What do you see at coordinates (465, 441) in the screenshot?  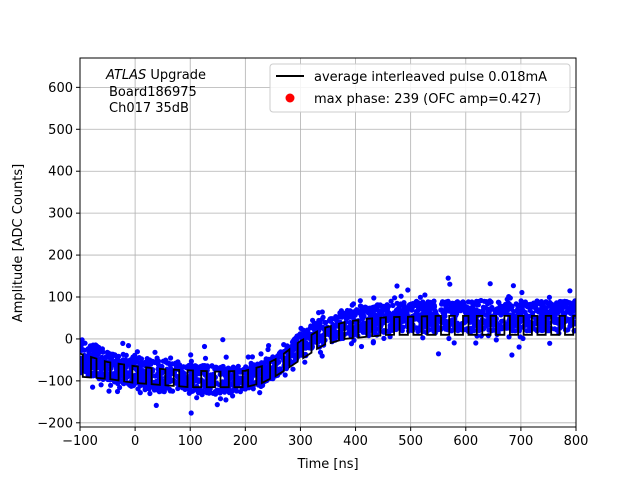 I see `x-tick-label: 600` at bounding box center [465, 441].